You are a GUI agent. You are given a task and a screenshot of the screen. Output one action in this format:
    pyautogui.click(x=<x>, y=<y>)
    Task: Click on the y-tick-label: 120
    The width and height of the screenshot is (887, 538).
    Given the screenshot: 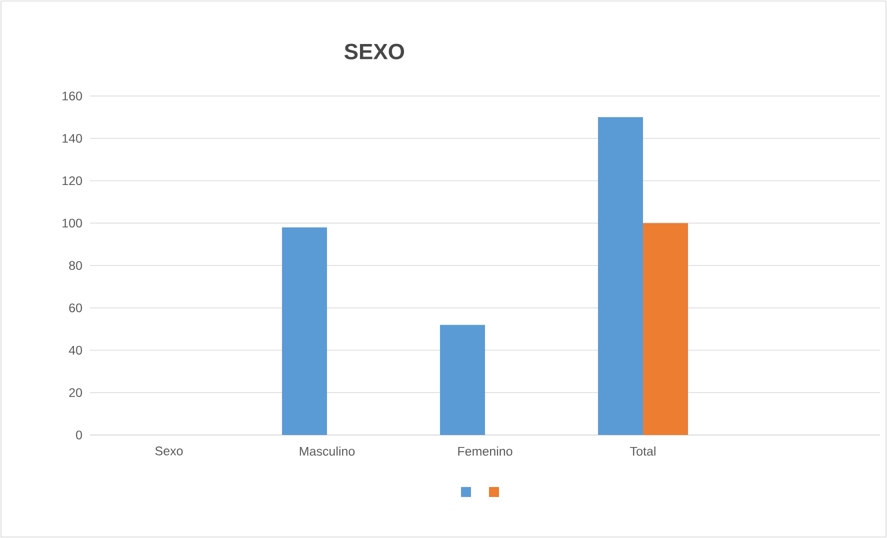 What is the action you would take?
    pyautogui.click(x=72, y=181)
    